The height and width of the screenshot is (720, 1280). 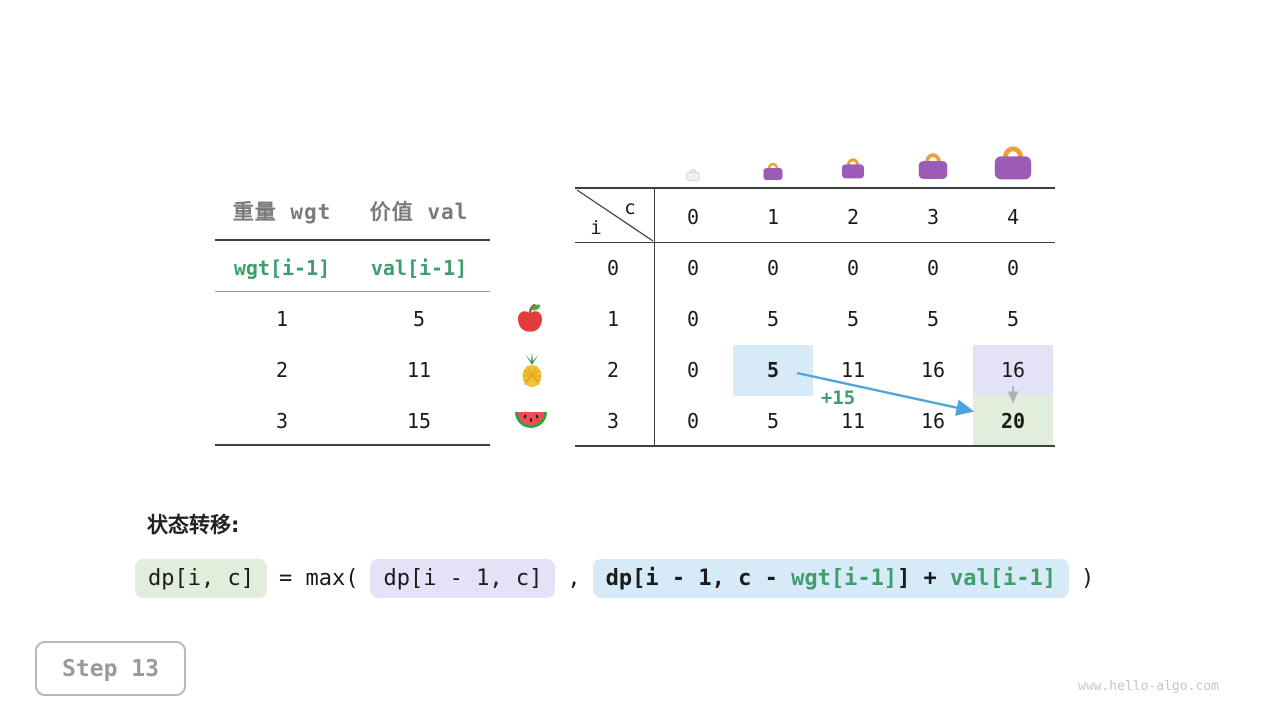 I want to click on wv-cell: 15, so click(x=419, y=421).